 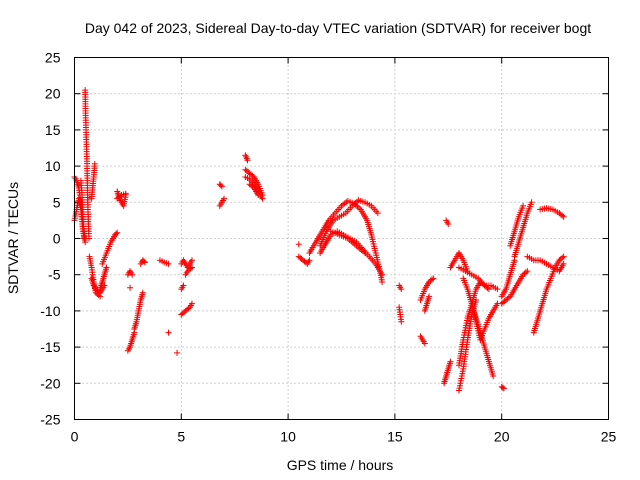 What do you see at coordinates (181, 437) in the screenshot?
I see `x-tick-label: 5` at bounding box center [181, 437].